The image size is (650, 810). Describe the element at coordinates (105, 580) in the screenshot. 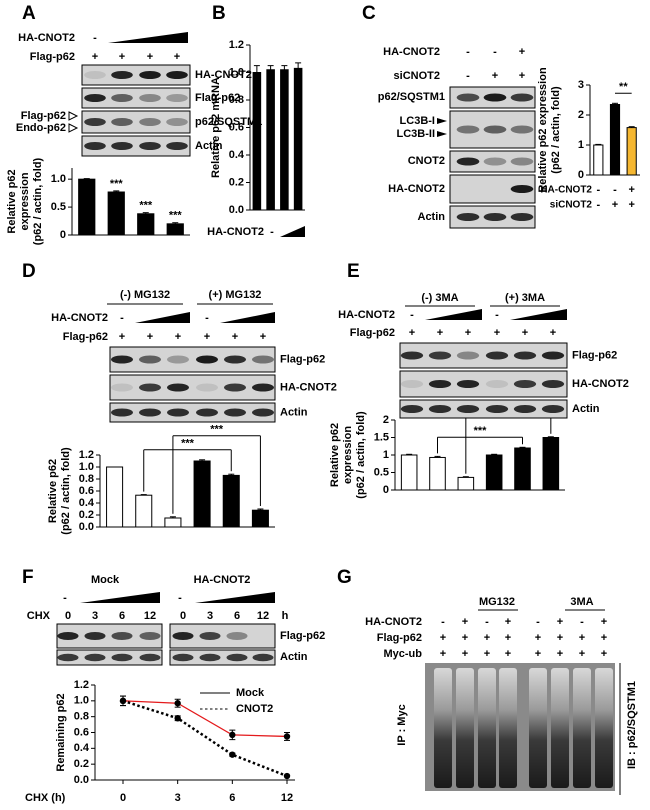

I see `group-label: Mock` at that location.